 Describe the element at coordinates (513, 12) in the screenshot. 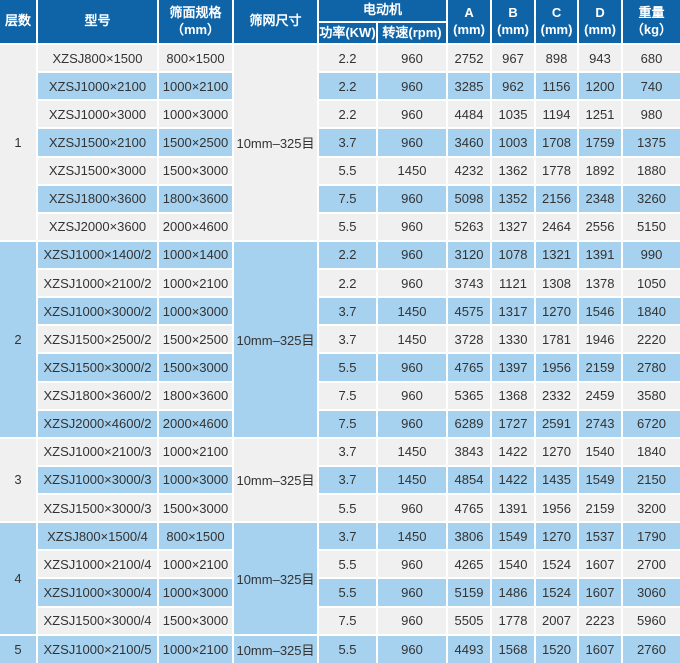

I see `col-header-b-line1: B` at that location.